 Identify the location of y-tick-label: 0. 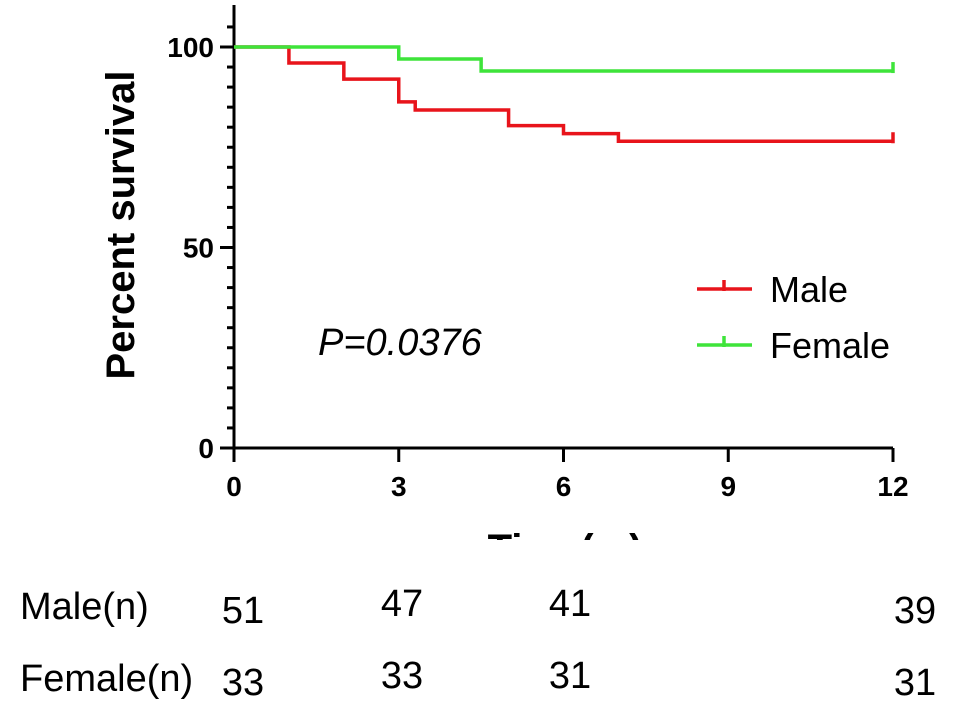
(206, 448).